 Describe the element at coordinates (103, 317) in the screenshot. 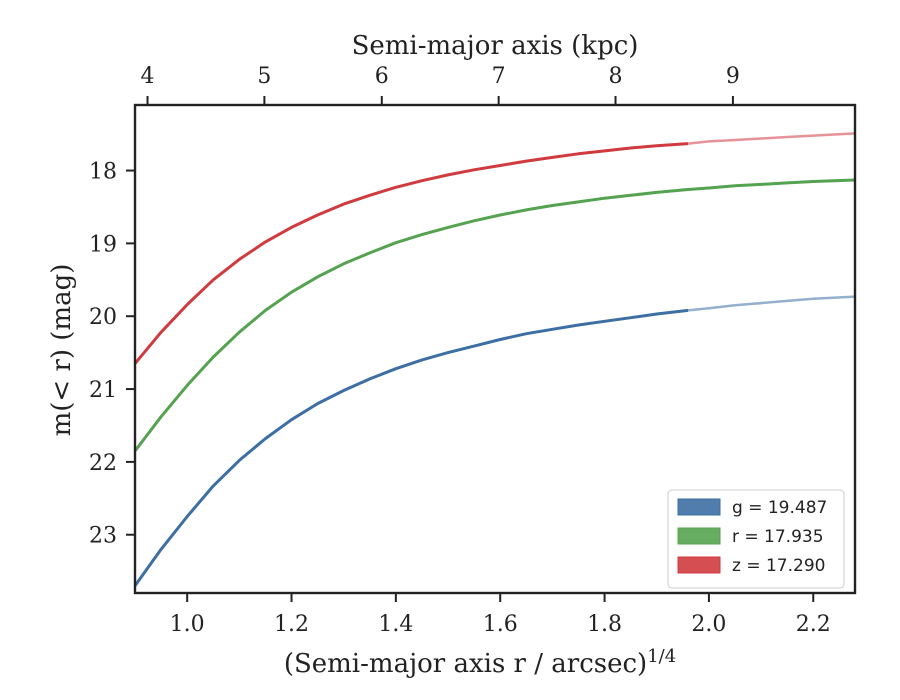

I see `y-tick-label: 20` at that location.